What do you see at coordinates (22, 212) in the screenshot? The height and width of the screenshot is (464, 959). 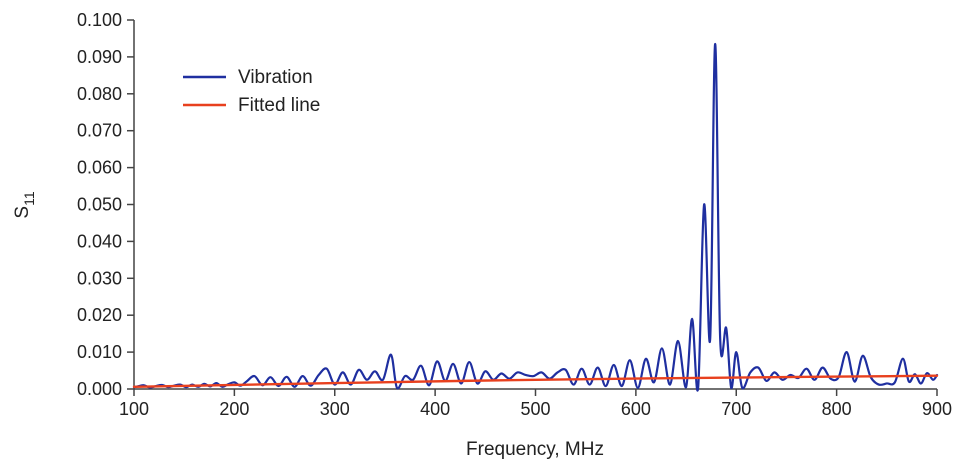 I see `y-axis-title-main: S` at bounding box center [22, 212].